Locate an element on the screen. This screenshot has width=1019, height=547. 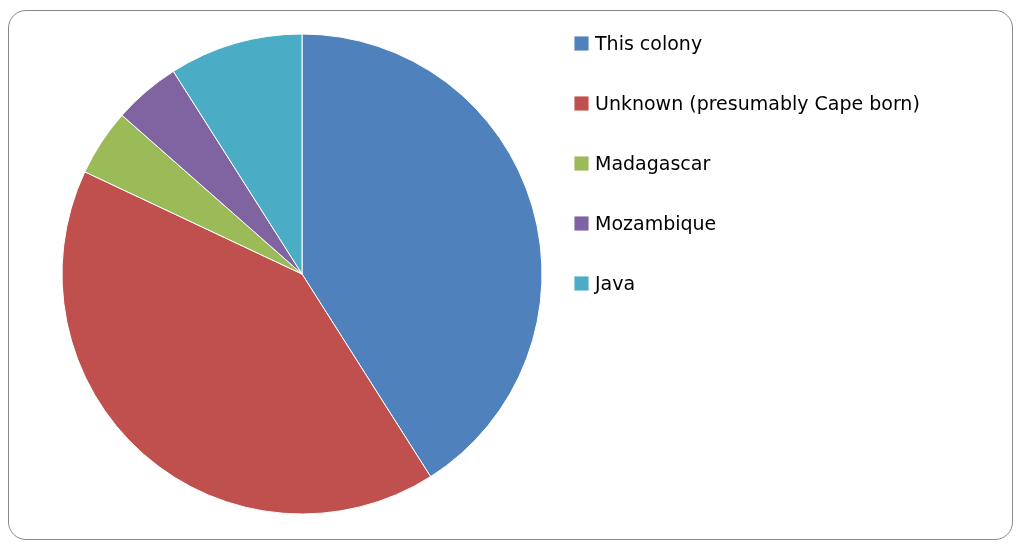
legend-label: Mozambique is located at coordinates (656, 222).